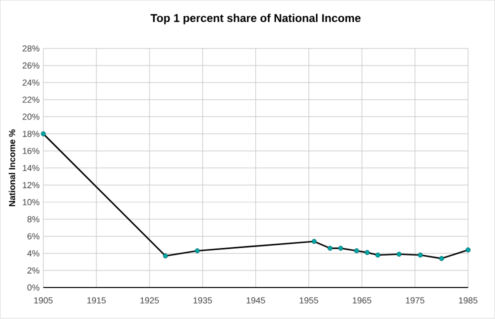 Image resolution: width=495 pixels, height=319 pixels. Describe the element at coordinates (255, 19) in the screenshot. I see `chart-title: Top 1 percent share of National Income` at that location.